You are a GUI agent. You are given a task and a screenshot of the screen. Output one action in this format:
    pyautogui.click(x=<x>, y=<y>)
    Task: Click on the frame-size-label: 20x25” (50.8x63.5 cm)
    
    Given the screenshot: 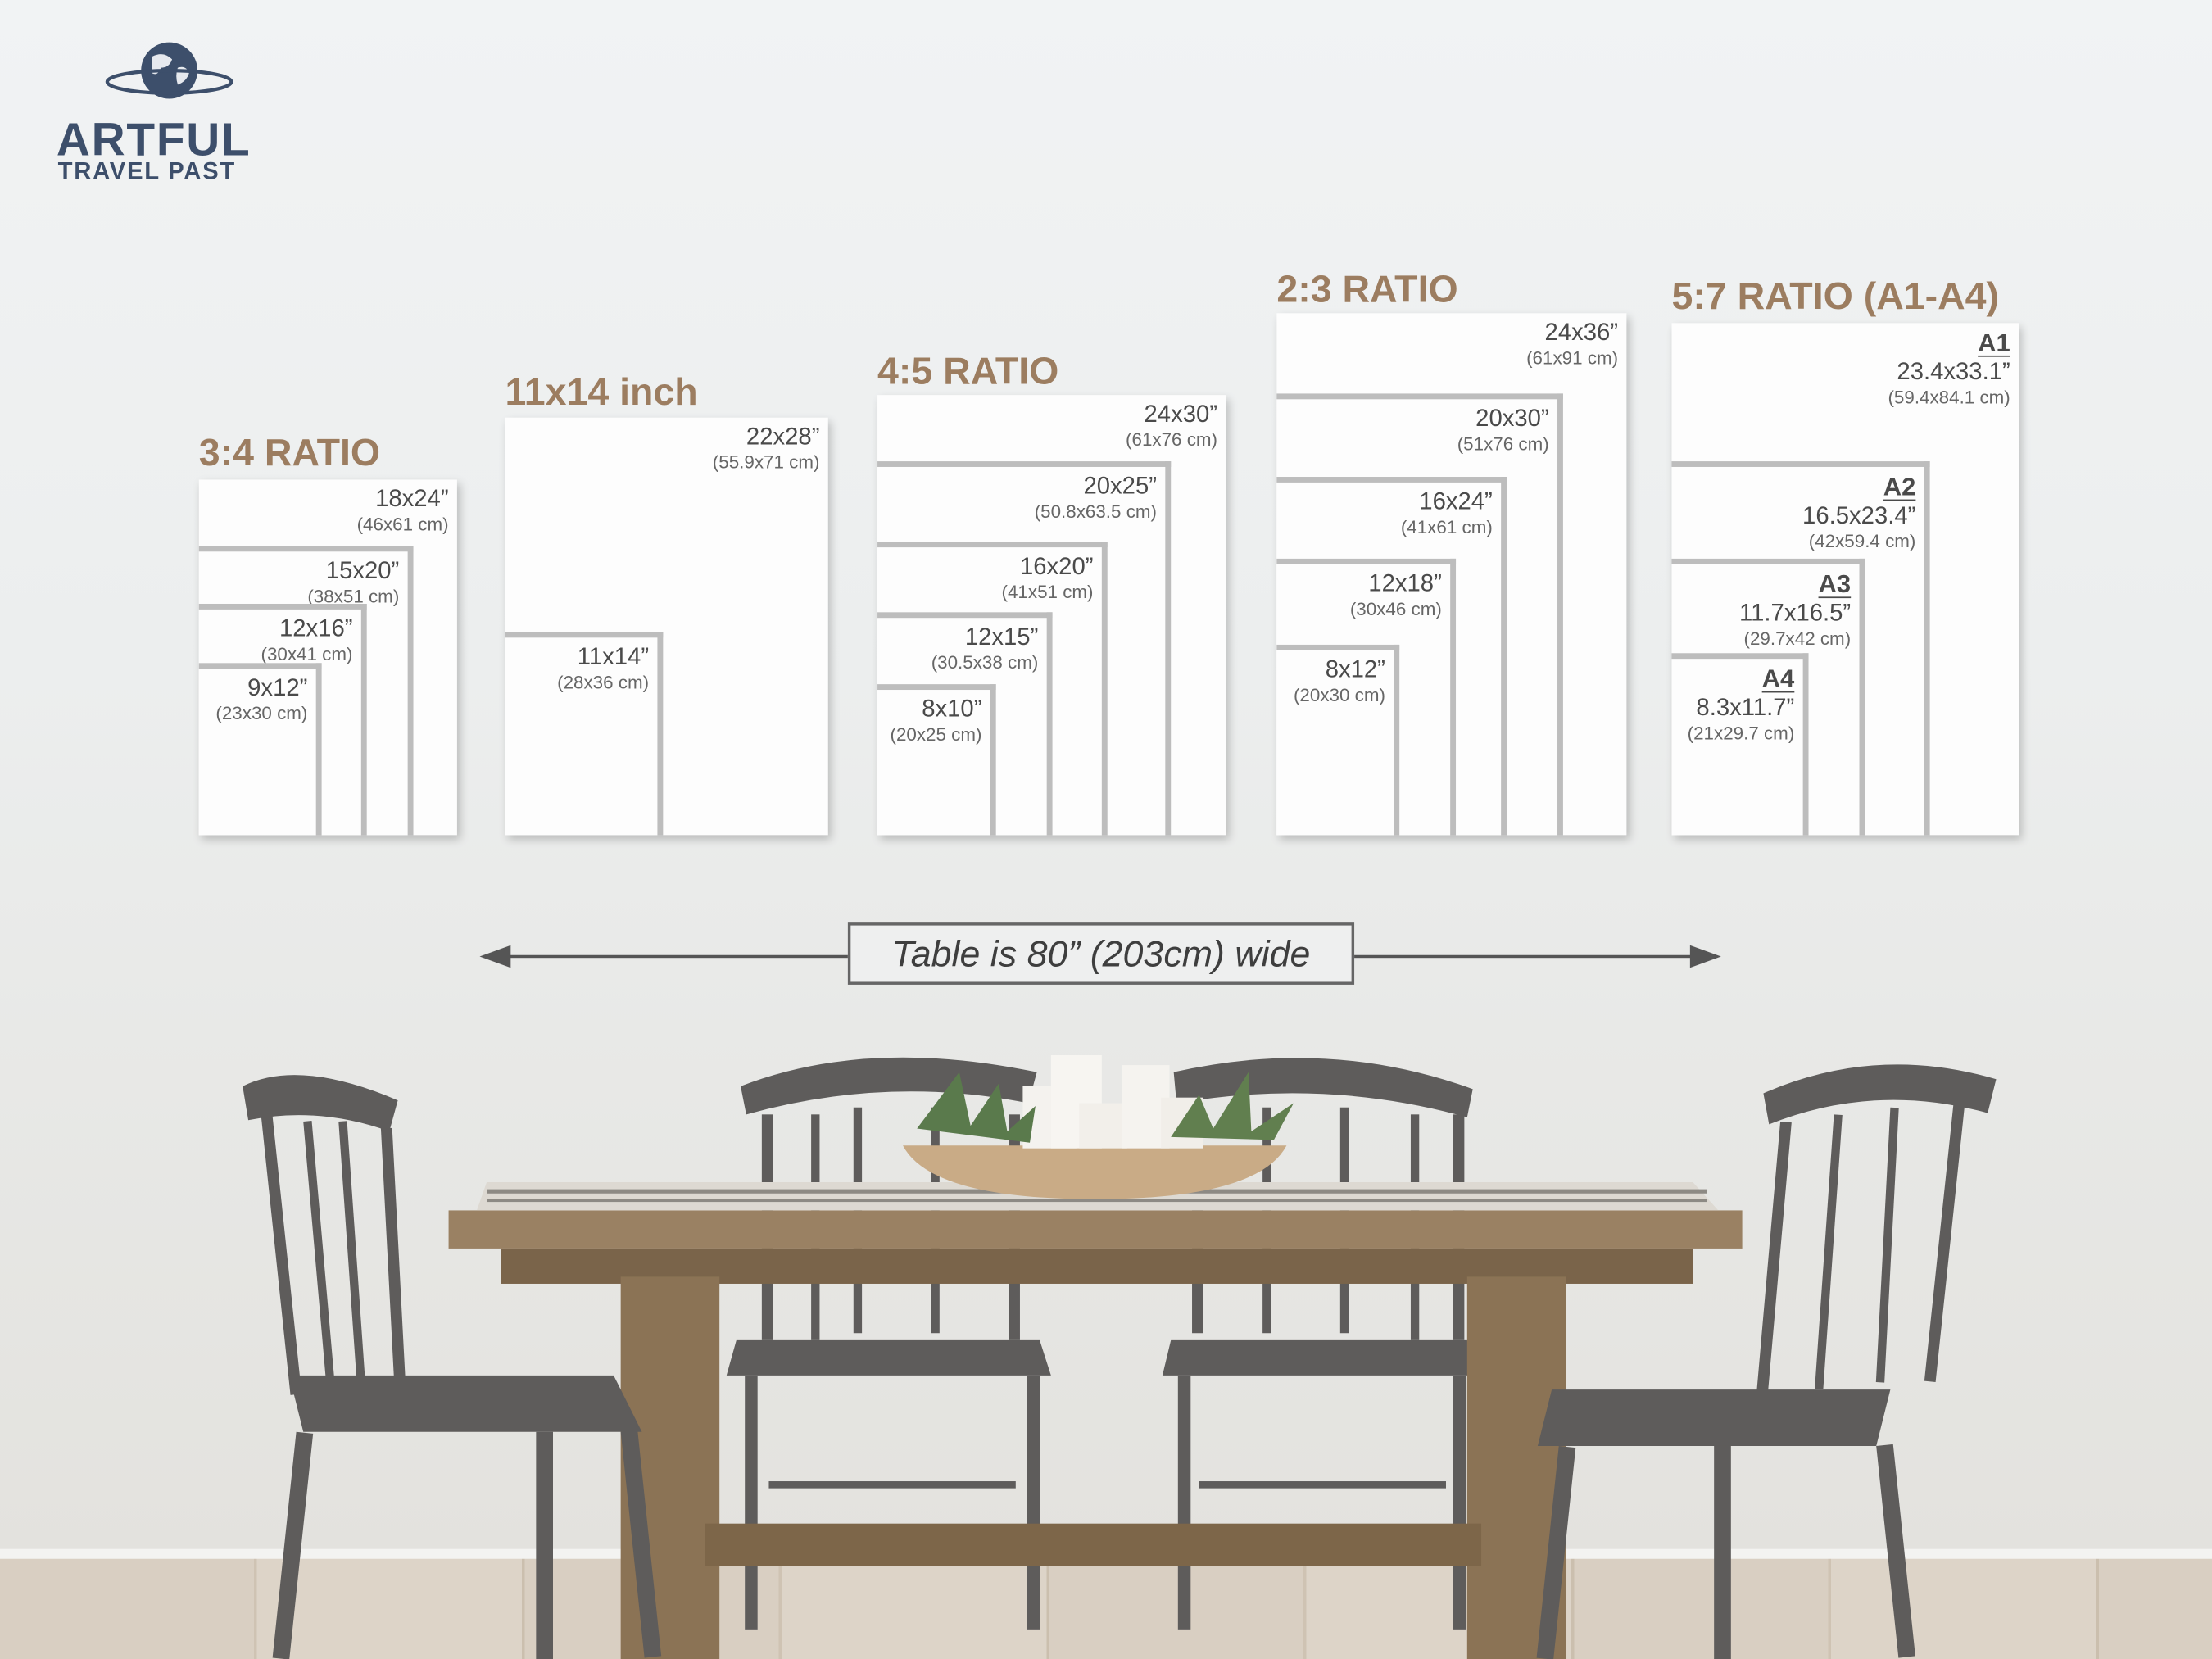 What is the action you would take?
    pyautogui.click(x=1096, y=498)
    